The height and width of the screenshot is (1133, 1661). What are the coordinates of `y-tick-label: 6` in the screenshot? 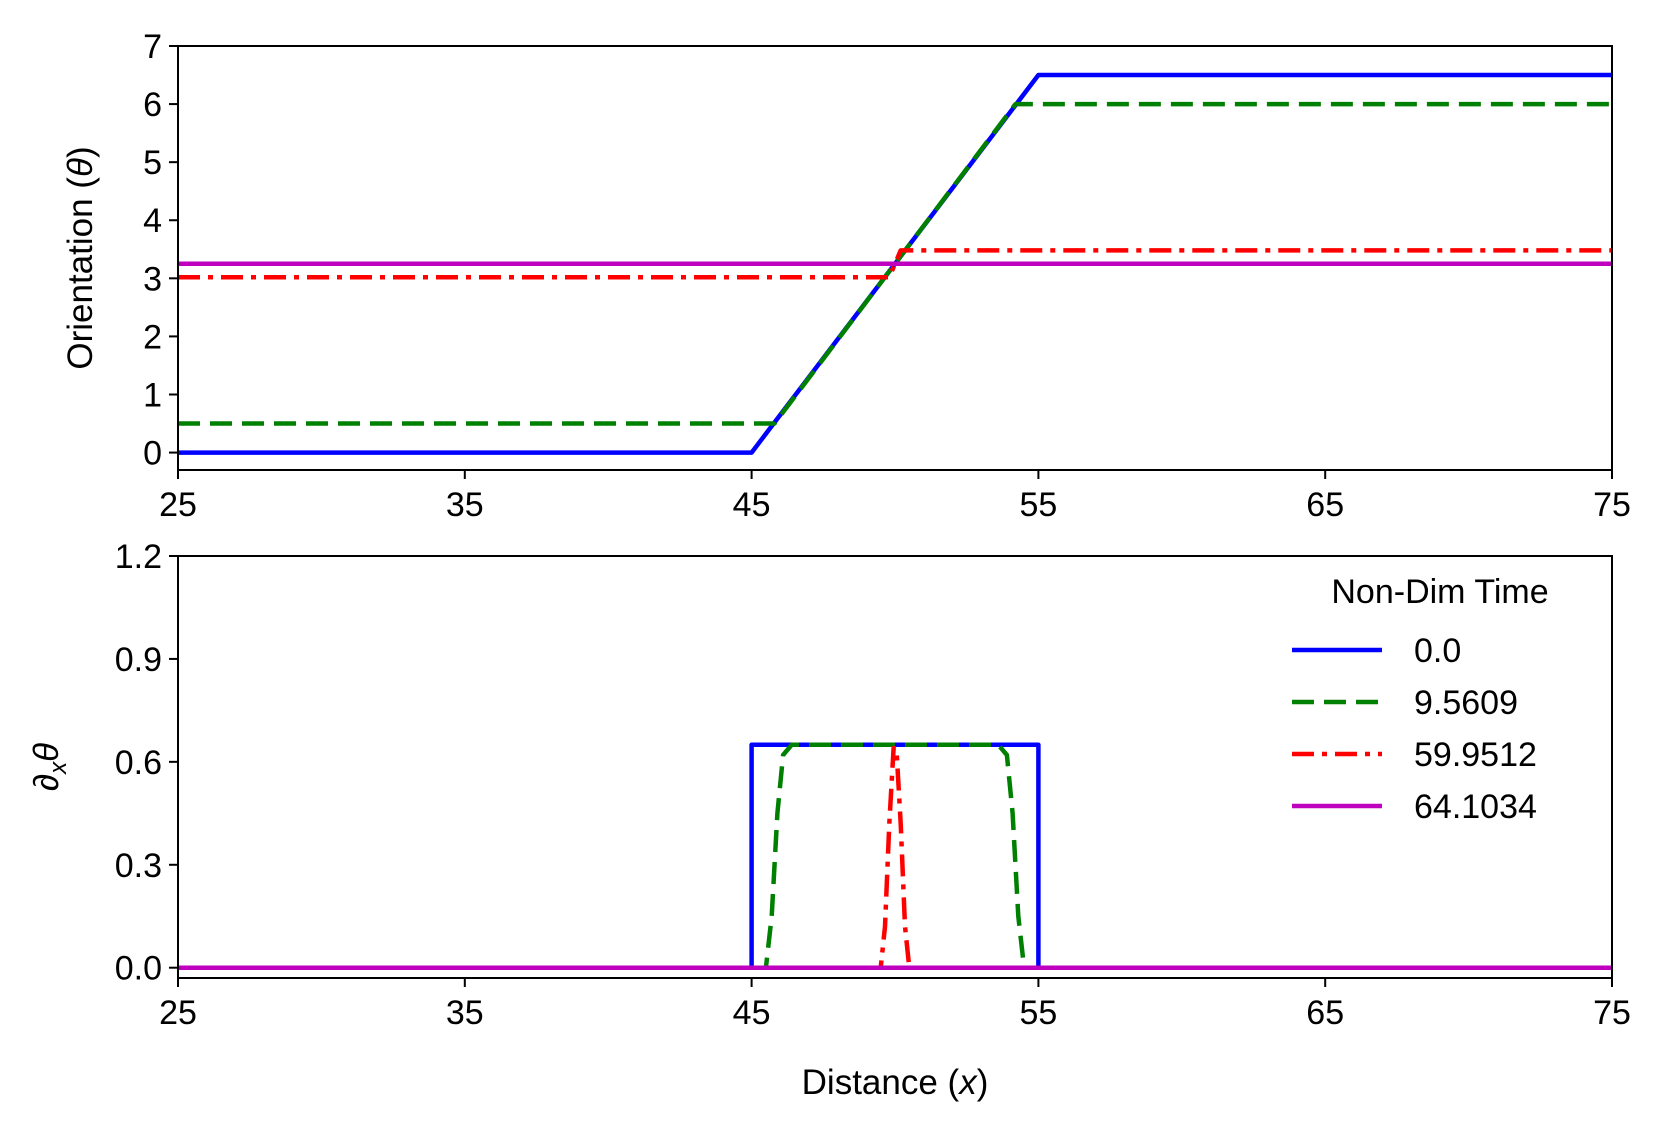 It's located at (152, 105).